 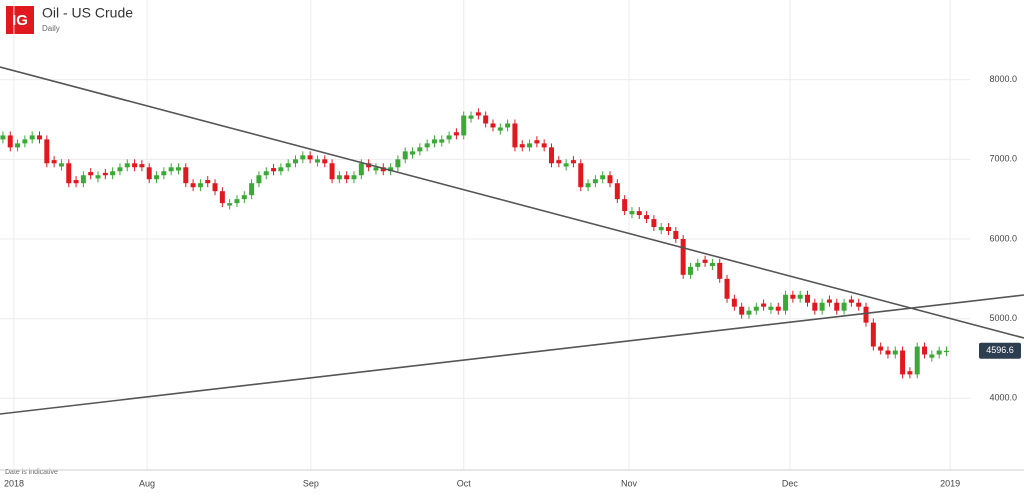 I want to click on y-tick-label: 7000.0, so click(x=1003, y=159).